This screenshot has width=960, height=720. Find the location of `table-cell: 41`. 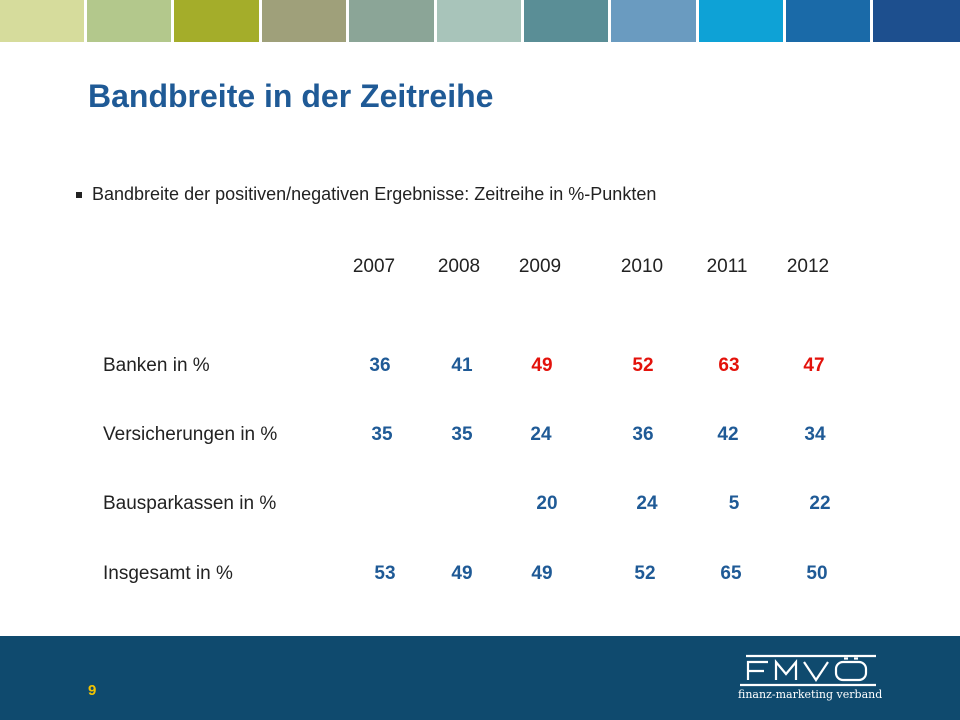

table-cell: 41 is located at coordinates (462, 365).